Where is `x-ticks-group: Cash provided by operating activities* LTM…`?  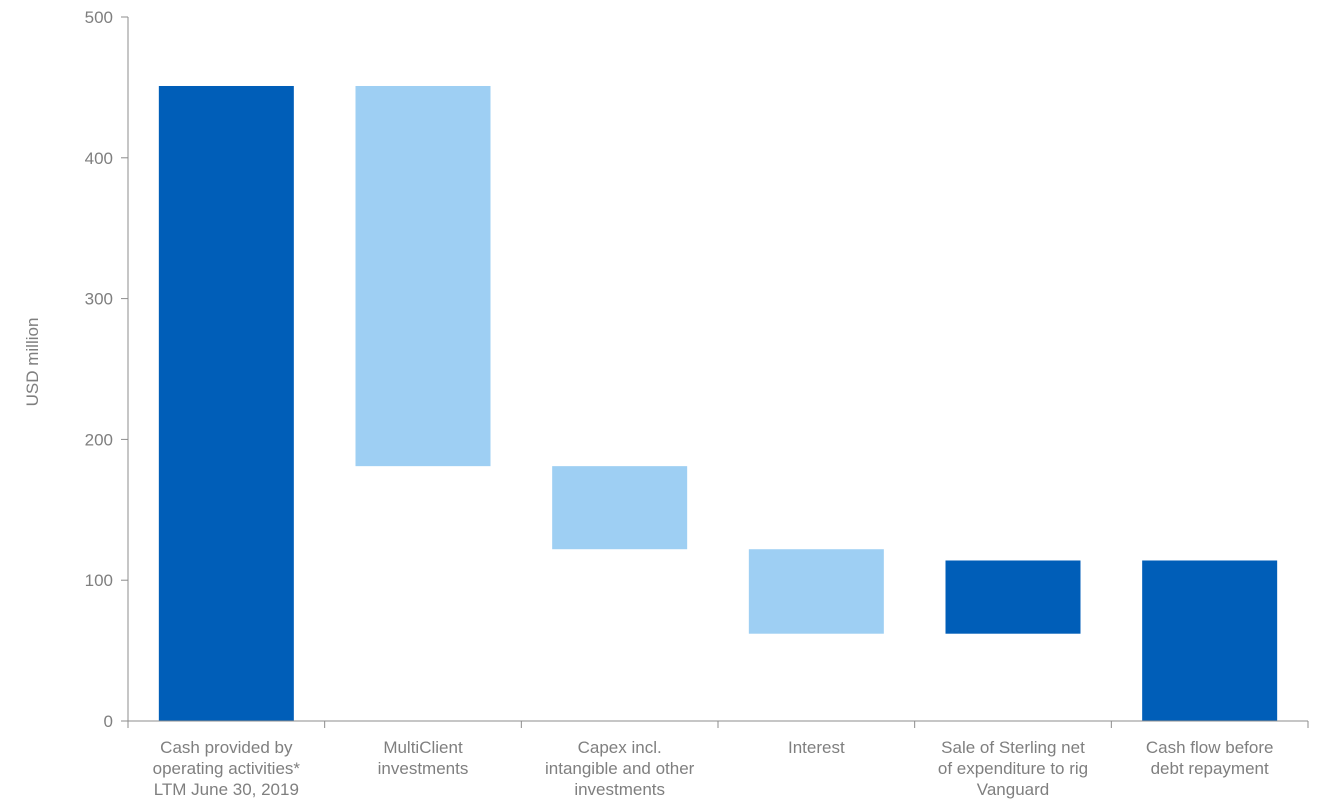 x-ticks-group: Cash provided by operating activities* LTM… is located at coordinates (718, 760).